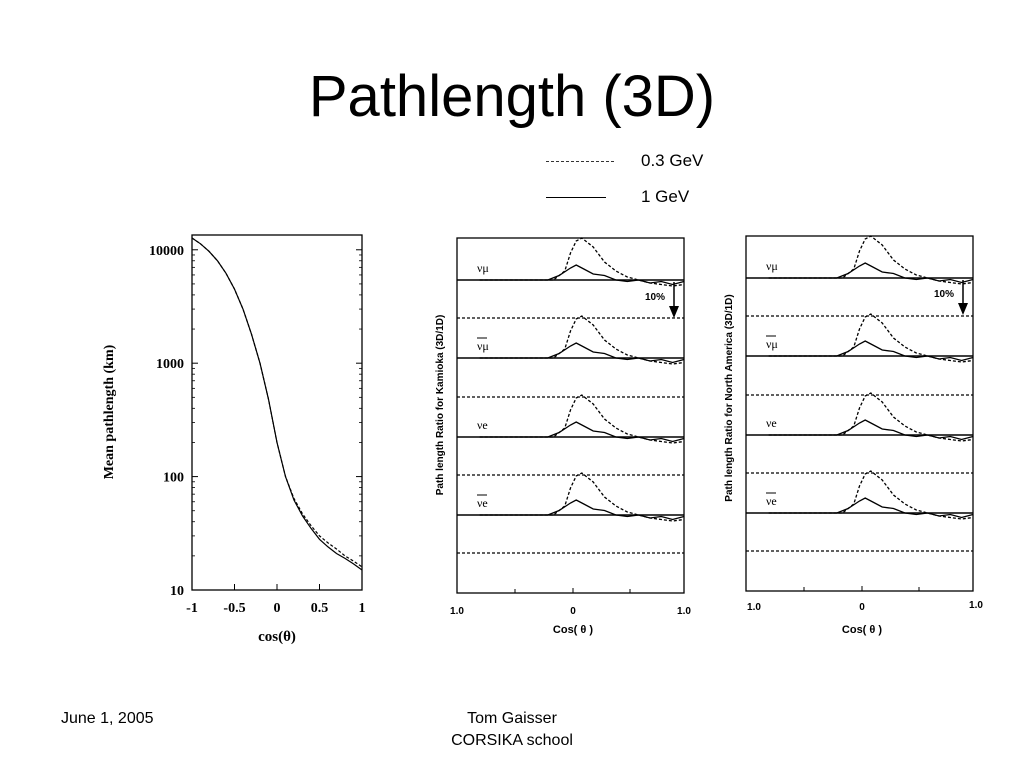  What do you see at coordinates (277, 608) in the screenshot?
I see `chart1-xtick-label: 0` at bounding box center [277, 608].